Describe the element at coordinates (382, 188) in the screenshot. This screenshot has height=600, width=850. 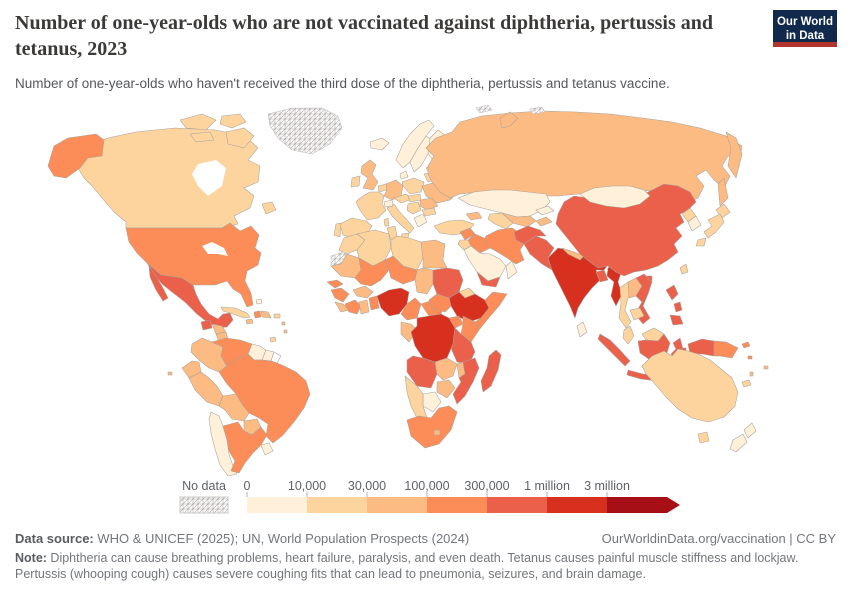
I see `country-netherlands` at that location.